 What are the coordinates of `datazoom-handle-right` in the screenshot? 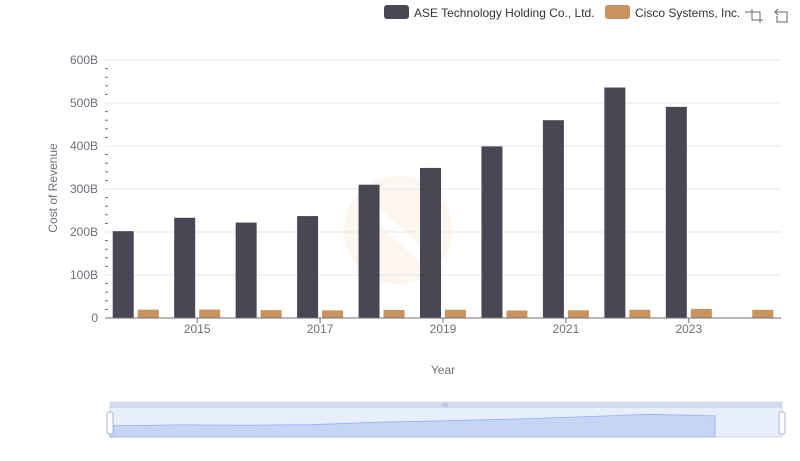 It's located at (782, 423).